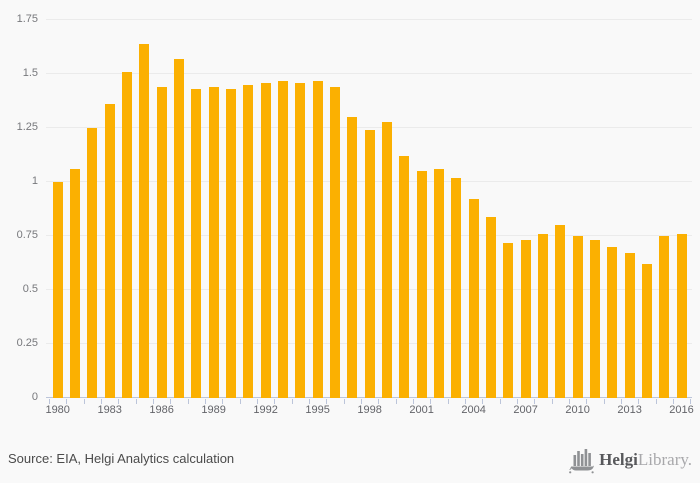  I want to click on x-axis-label: 2013, so click(629, 410).